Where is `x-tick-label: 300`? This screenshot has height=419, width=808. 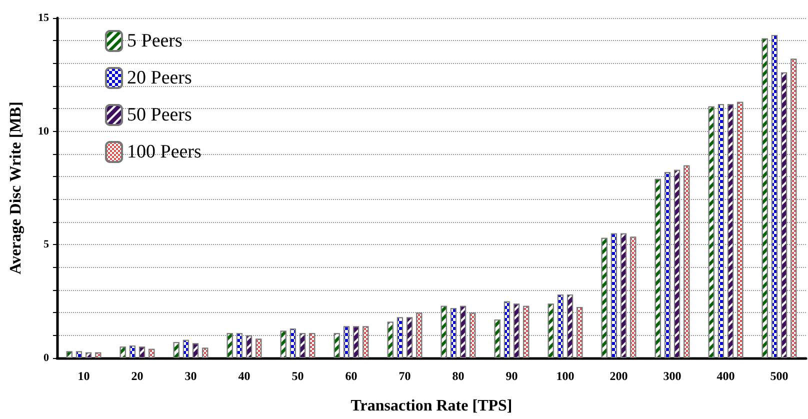
x-tick-label: 300 is located at coordinates (672, 376).